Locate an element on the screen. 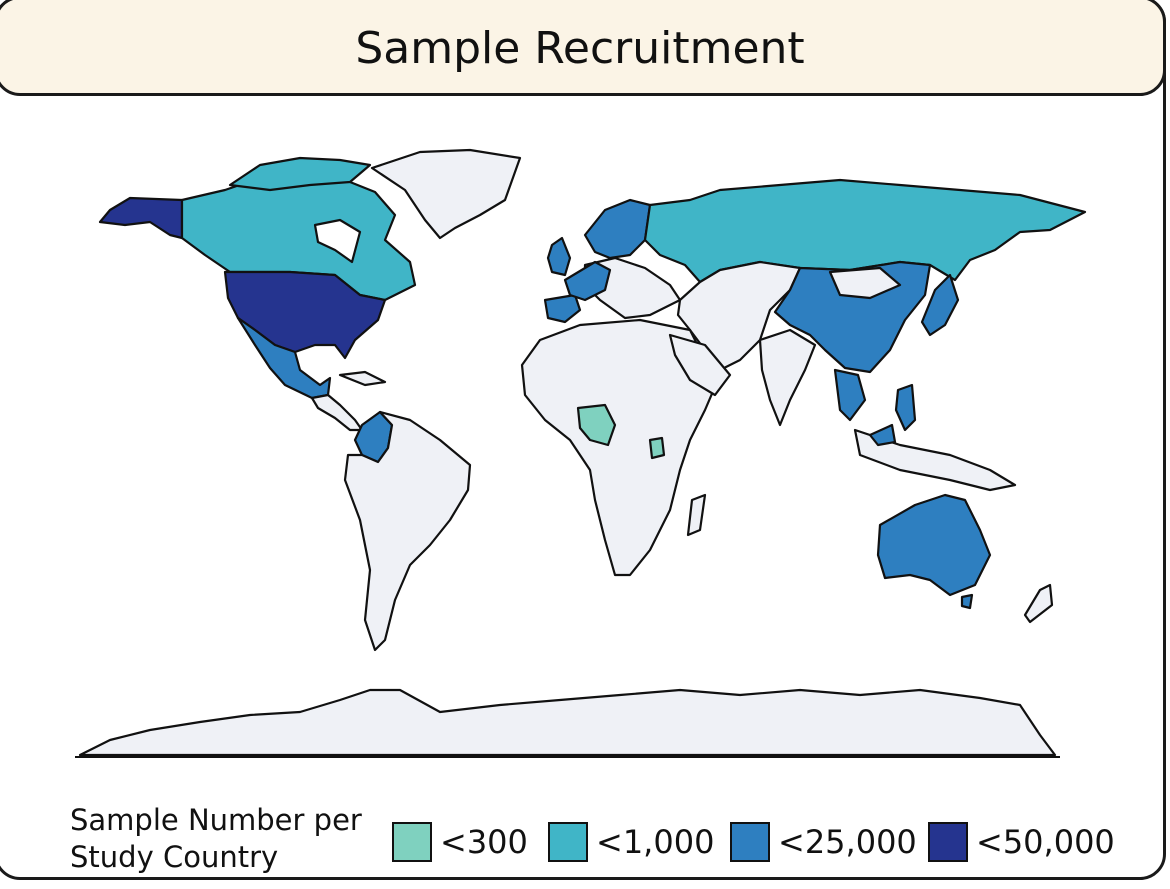 Image resolution: width=1170 pixels, height=889 pixels. legend-swatch-lt1000 is located at coordinates (568, 842).